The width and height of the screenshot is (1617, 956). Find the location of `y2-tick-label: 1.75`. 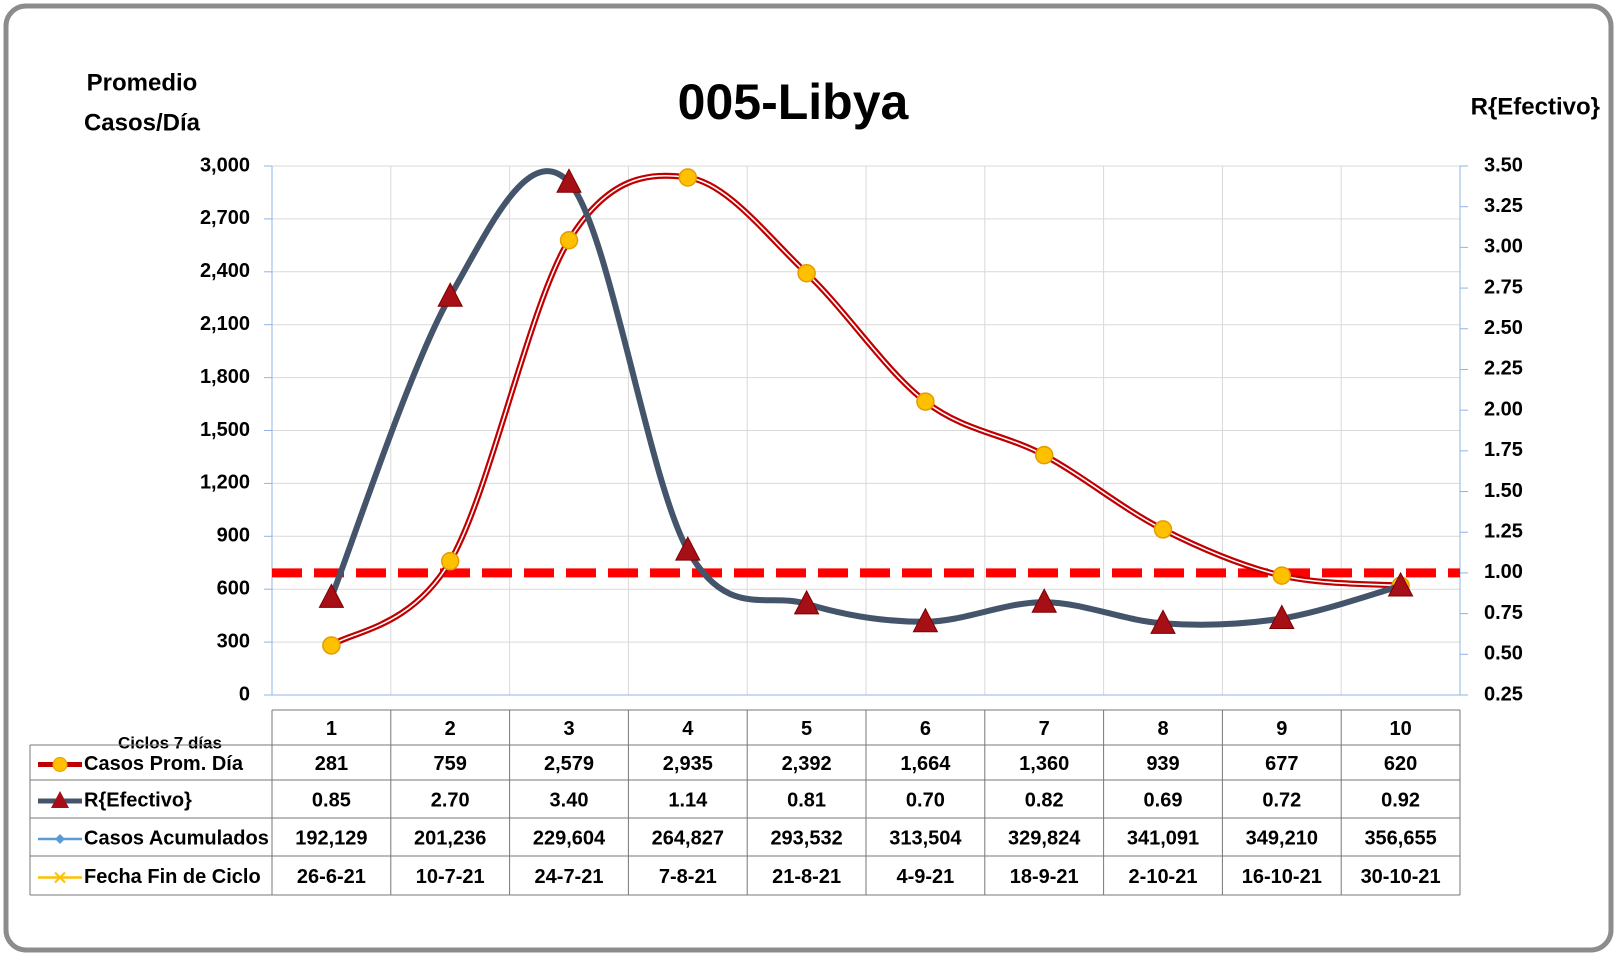

y2-tick-label: 1.75 is located at coordinates (1503, 450).